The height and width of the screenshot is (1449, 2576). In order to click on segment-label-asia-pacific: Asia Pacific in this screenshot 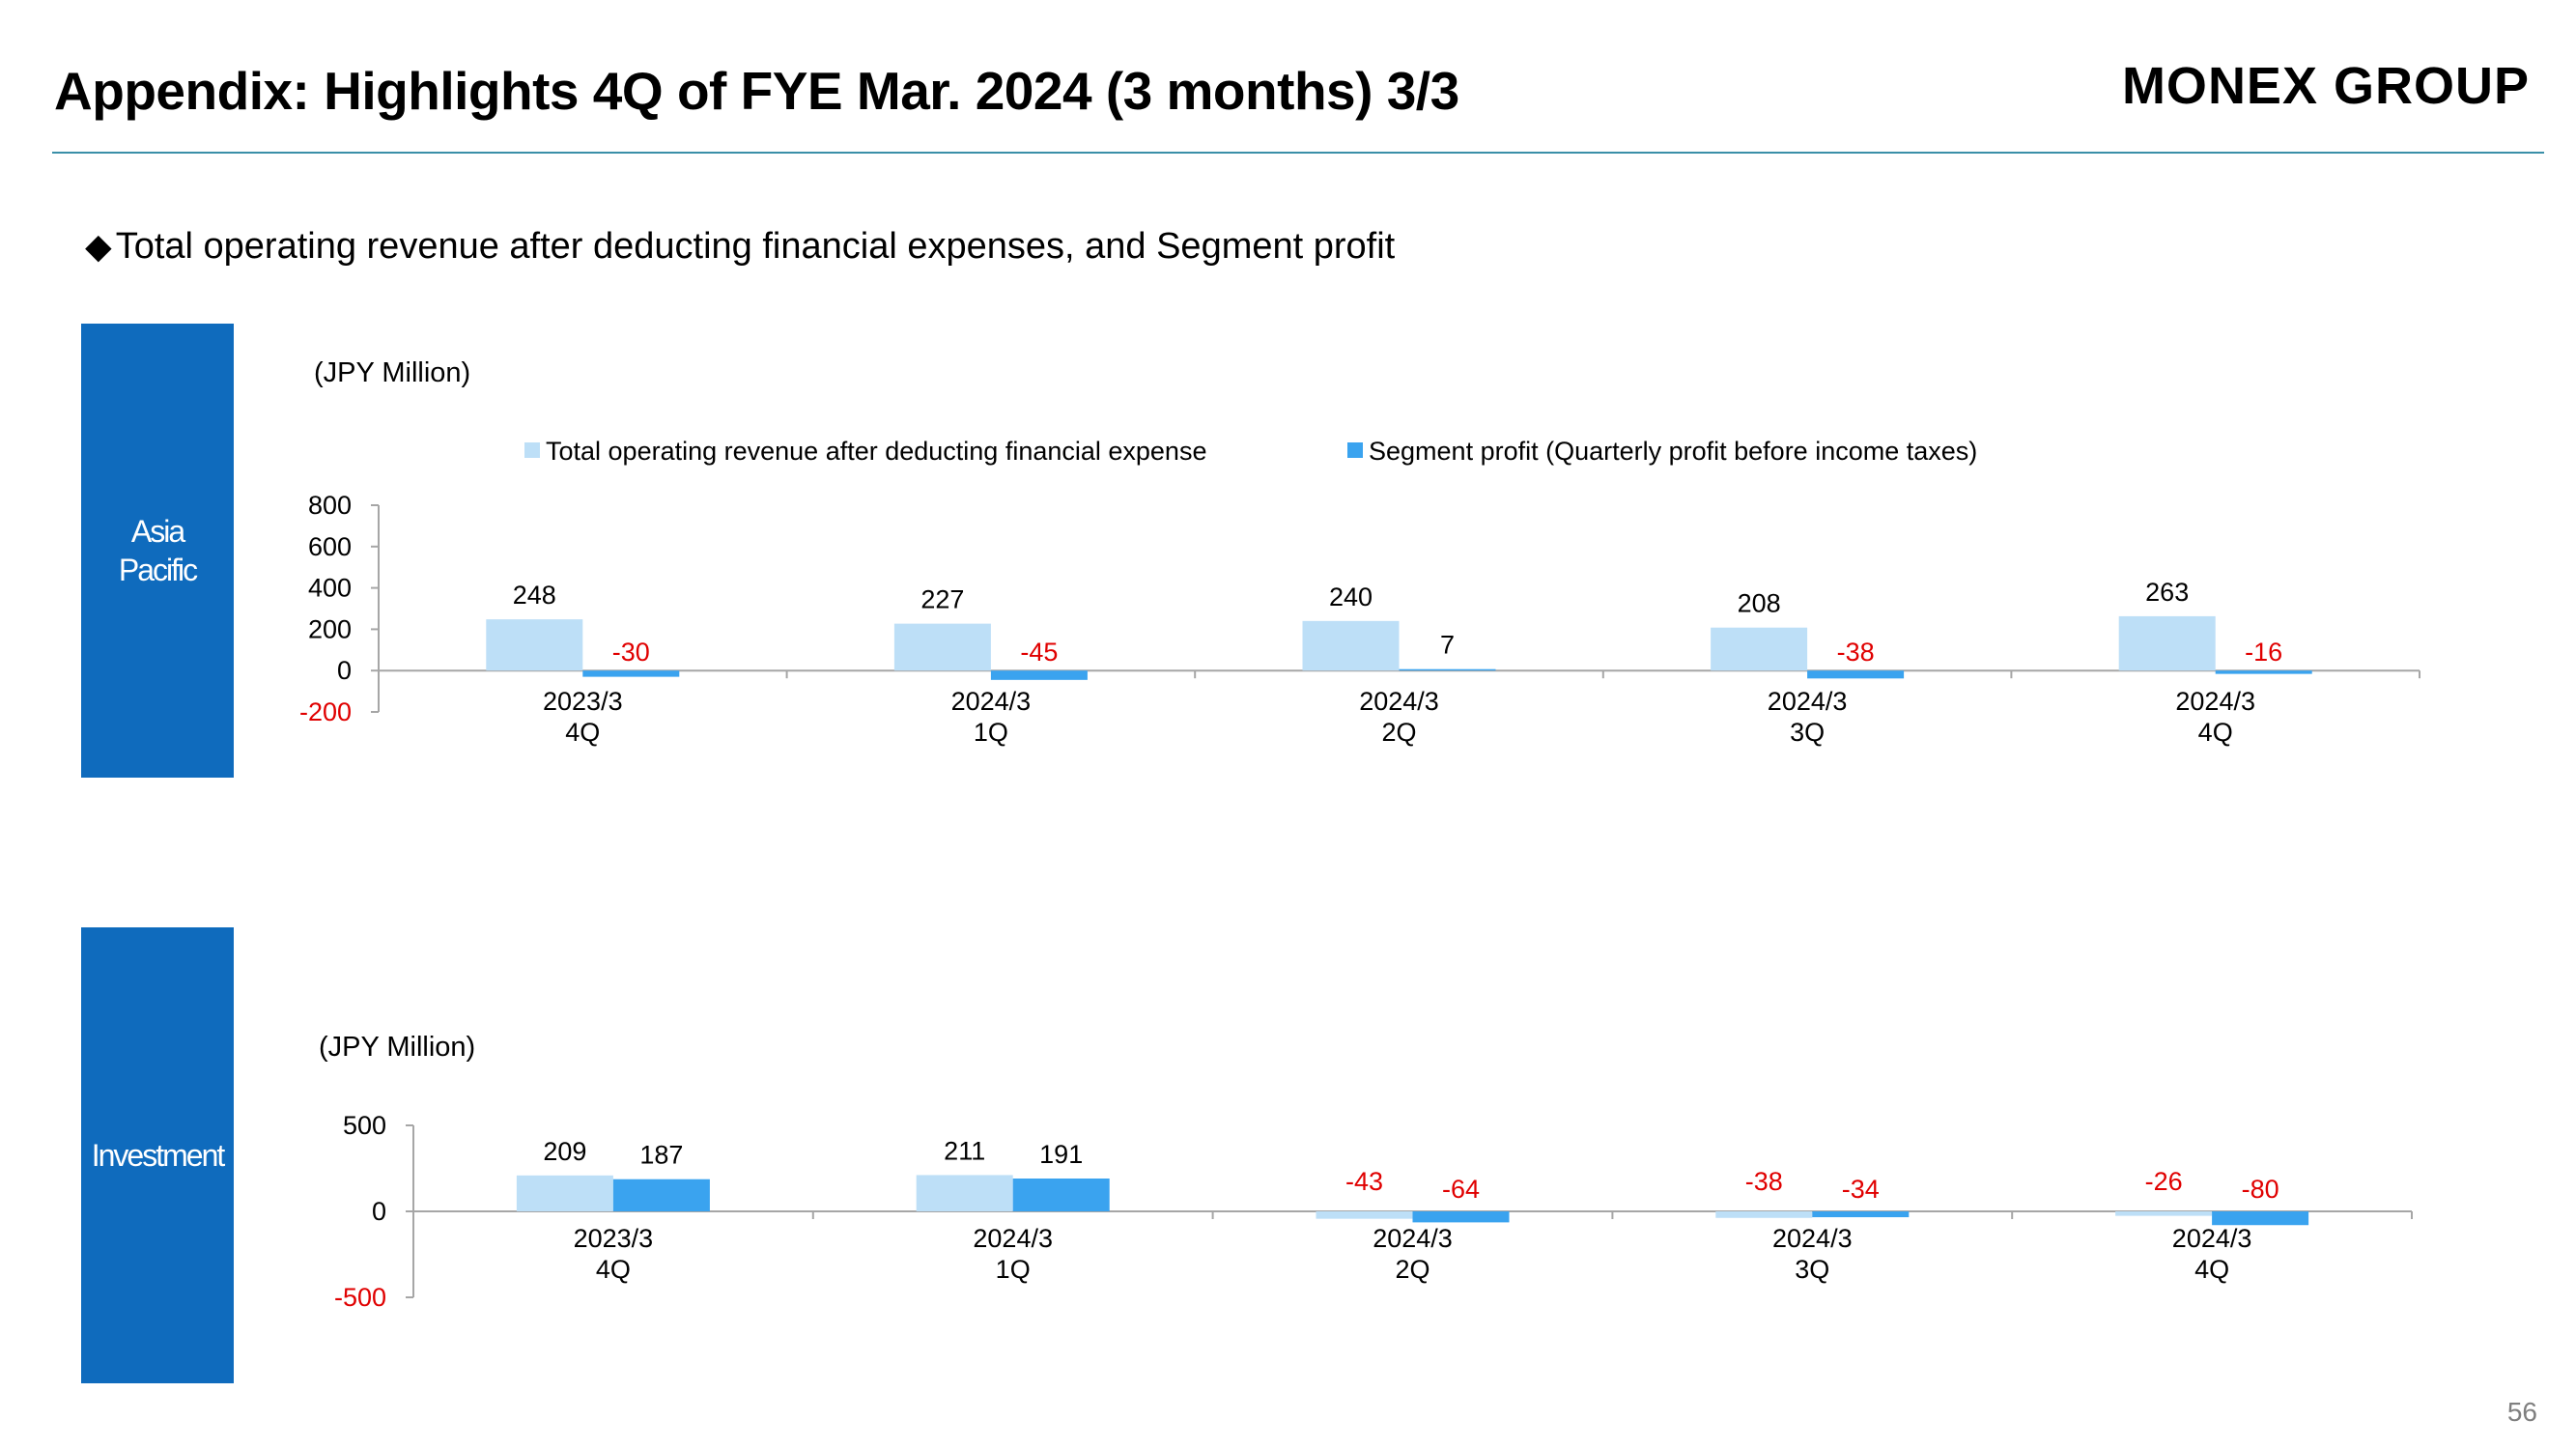, I will do `click(157, 551)`.